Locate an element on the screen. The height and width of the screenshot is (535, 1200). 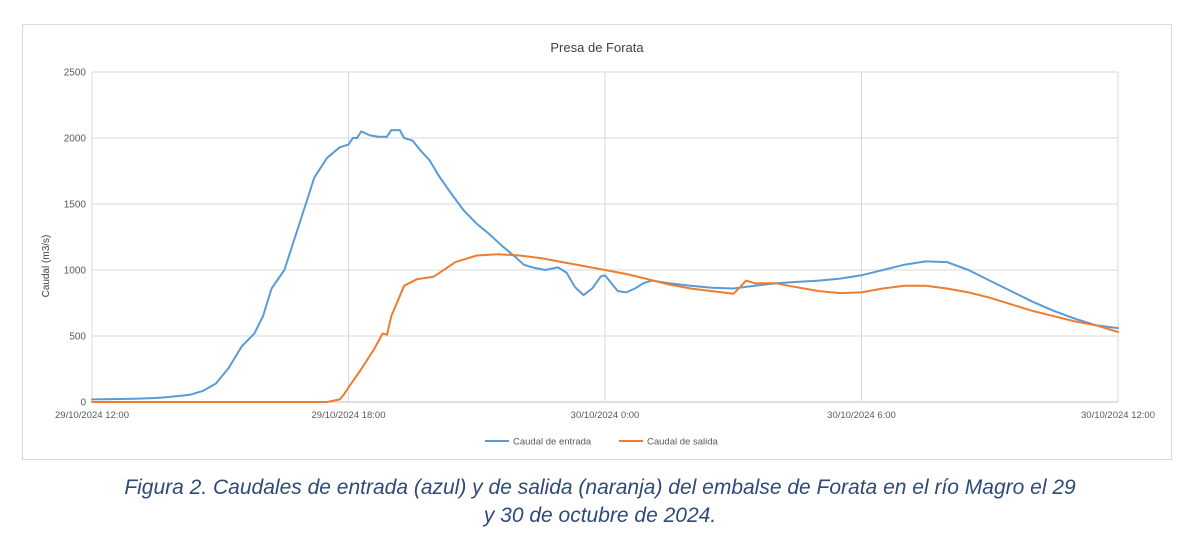
legend: Caudal de entrada Caudal de salida is located at coordinates (601, 442).